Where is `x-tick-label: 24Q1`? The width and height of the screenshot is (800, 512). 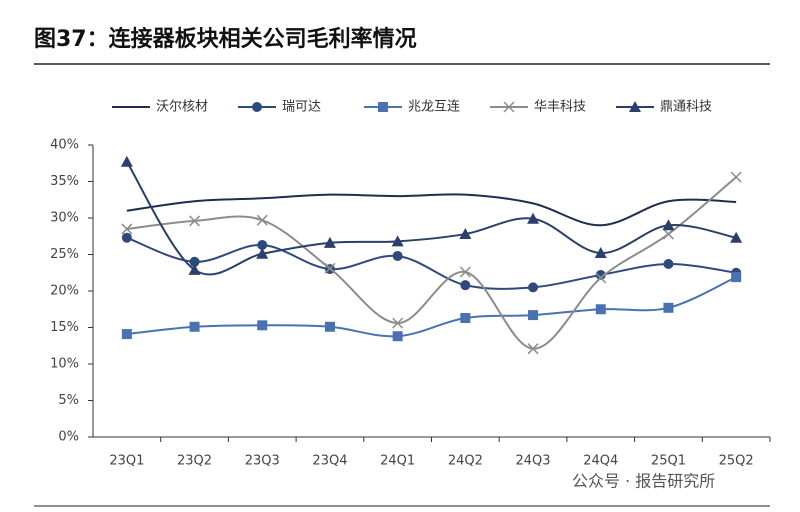 x-tick-label: 24Q1 is located at coordinates (397, 461).